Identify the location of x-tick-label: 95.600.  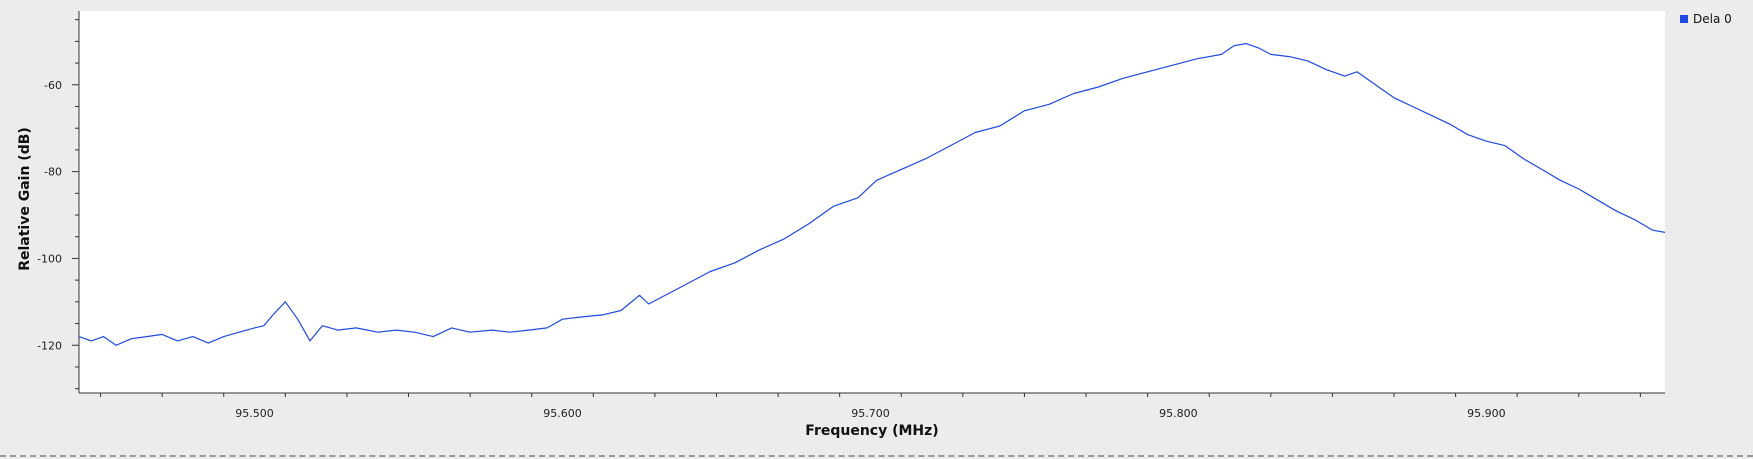
(562, 413).